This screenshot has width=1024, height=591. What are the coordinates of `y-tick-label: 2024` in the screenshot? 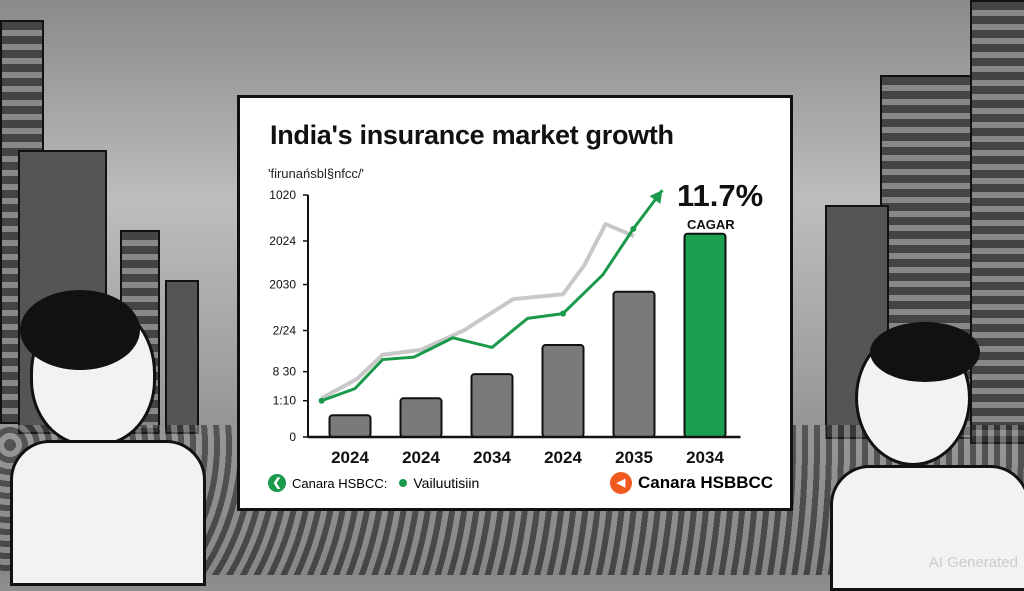 It's located at (282, 241).